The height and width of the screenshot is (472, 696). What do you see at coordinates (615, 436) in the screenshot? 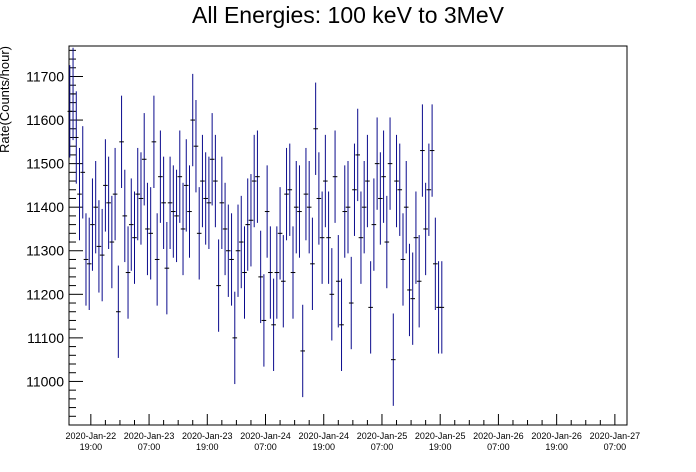
I see `x-tick-date-label: 2020-Jan-27` at bounding box center [615, 436].